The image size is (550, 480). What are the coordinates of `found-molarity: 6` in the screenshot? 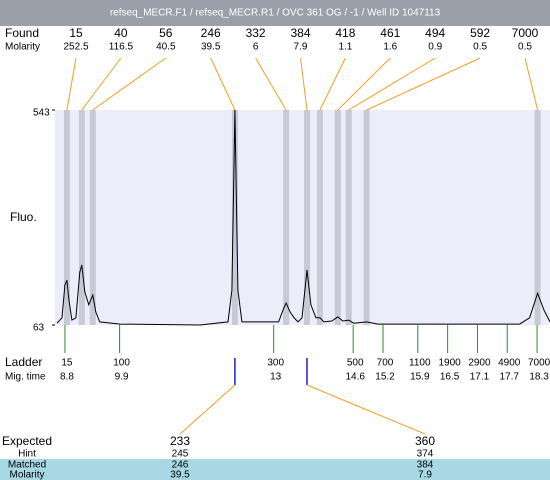 It's located at (256, 47).